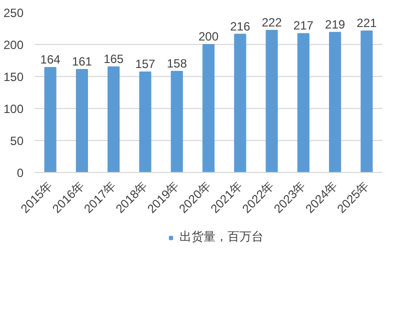 The image size is (406, 326). What do you see at coordinates (335, 24) in the screenshot?
I see `data-label: 219` at bounding box center [335, 24].